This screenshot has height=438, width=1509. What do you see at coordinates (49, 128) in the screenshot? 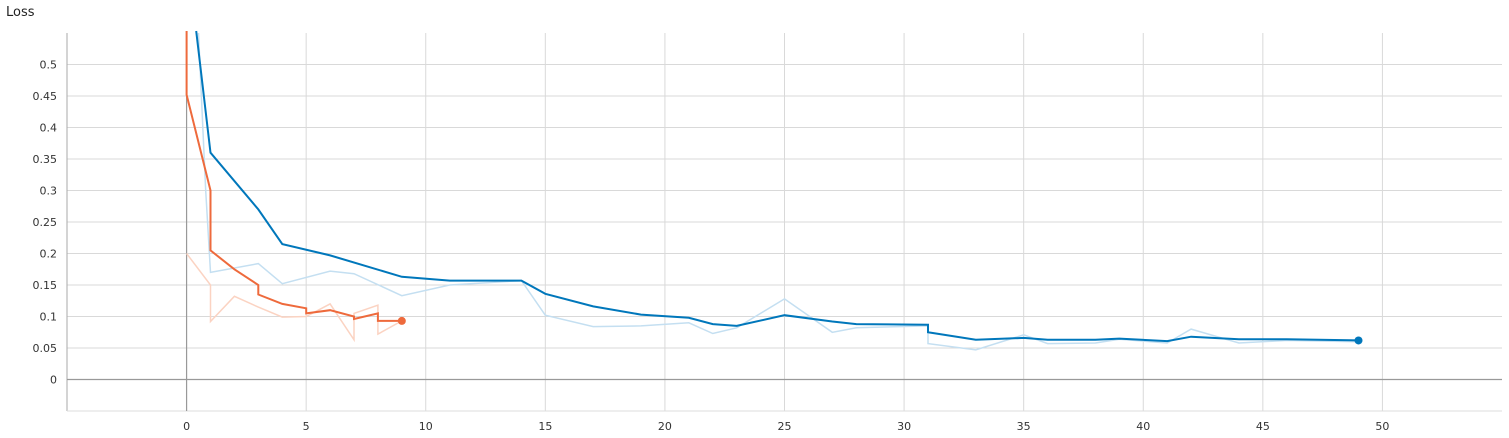
I see `y-tick-label: 0.4` at bounding box center [49, 128].